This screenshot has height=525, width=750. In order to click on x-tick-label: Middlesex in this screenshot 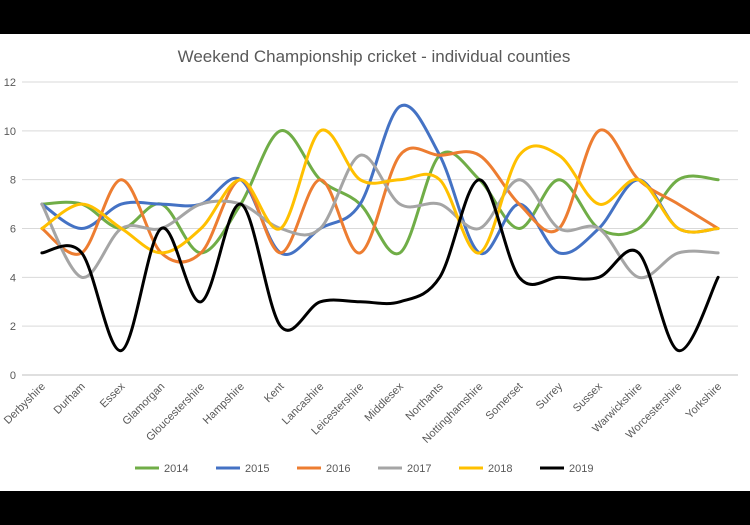, I will do `click(385, 402)`.